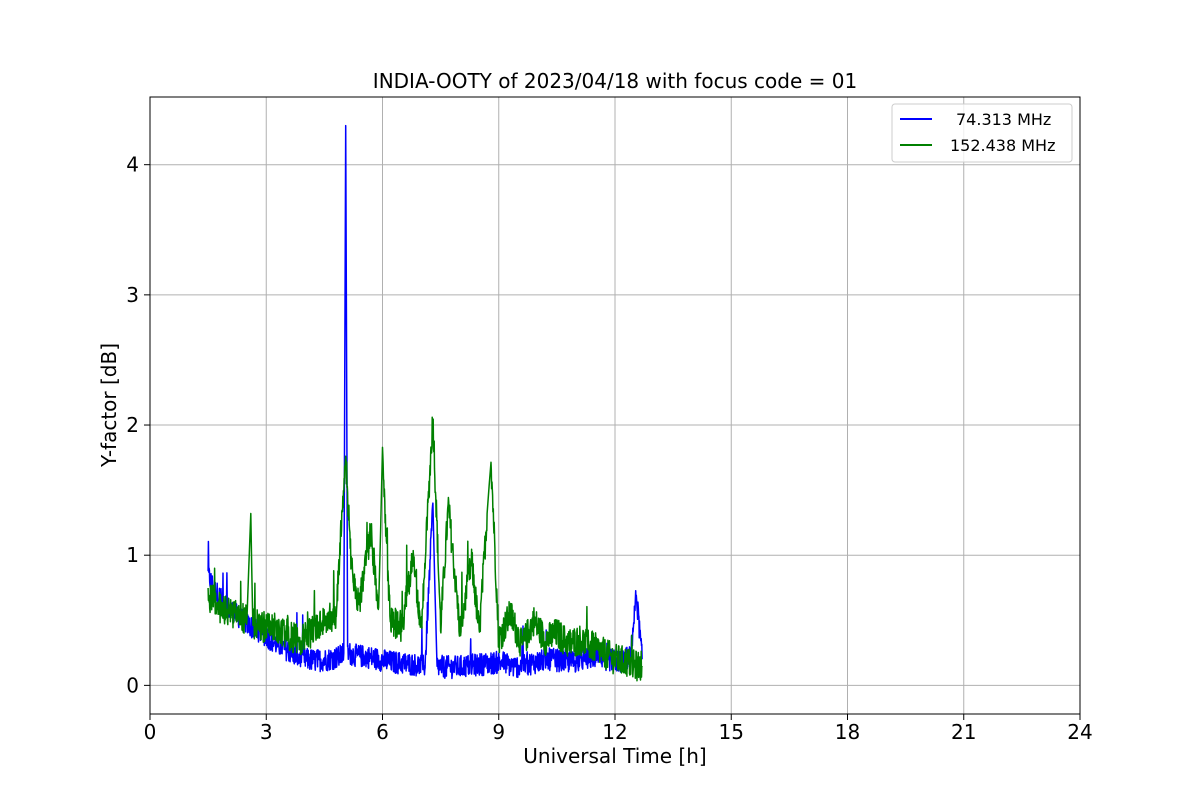 Image resolution: width=1200 pixels, height=800 pixels. Describe the element at coordinates (614, 732) in the screenshot. I see `x-tick-label: 12` at that location.